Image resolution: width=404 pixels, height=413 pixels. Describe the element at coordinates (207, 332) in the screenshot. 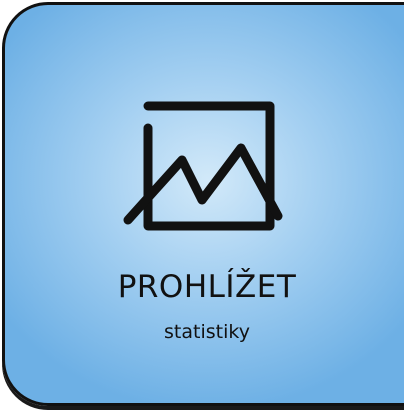

I see `tile-subtitle: statistiky` at that location.